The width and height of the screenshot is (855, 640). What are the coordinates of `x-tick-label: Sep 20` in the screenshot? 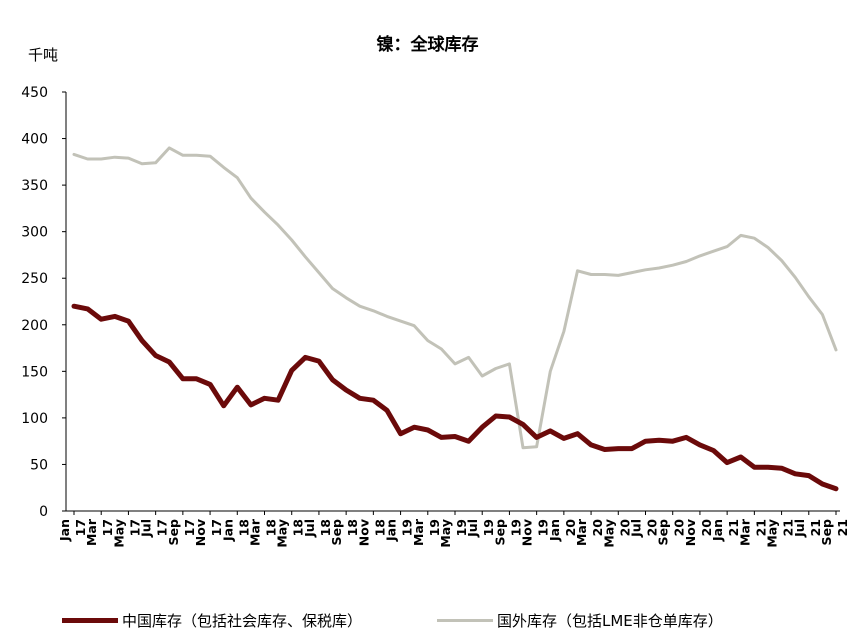 It's located at (671, 532).